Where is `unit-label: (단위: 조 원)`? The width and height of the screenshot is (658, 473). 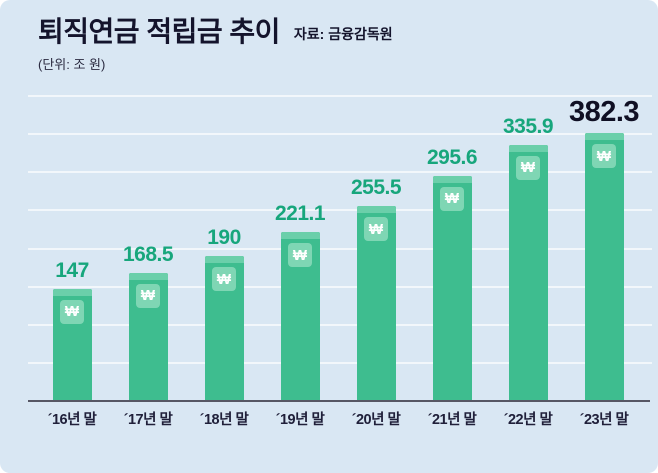 unit-label: (단위: 조 원) is located at coordinates (72, 65).